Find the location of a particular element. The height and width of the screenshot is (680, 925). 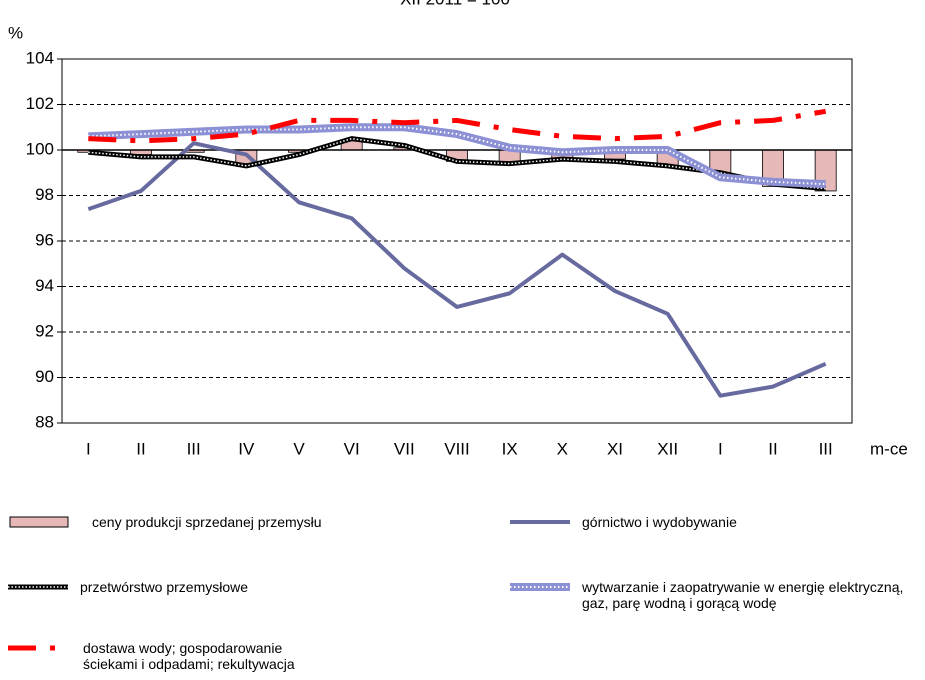

legend-label: górnictwo i wydobywanie is located at coordinates (659, 522).